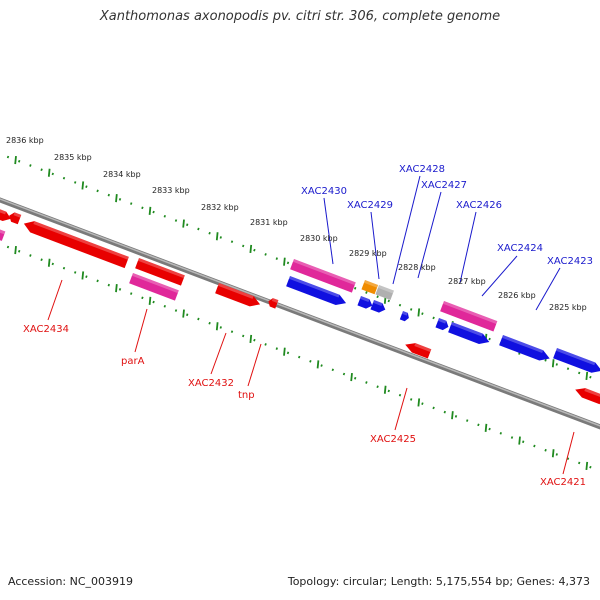 The width and height of the screenshot is (600, 600). What do you see at coordinates (324, 272) in the screenshot?
I see `gene-xac2430-shine` at bounding box center [324, 272].